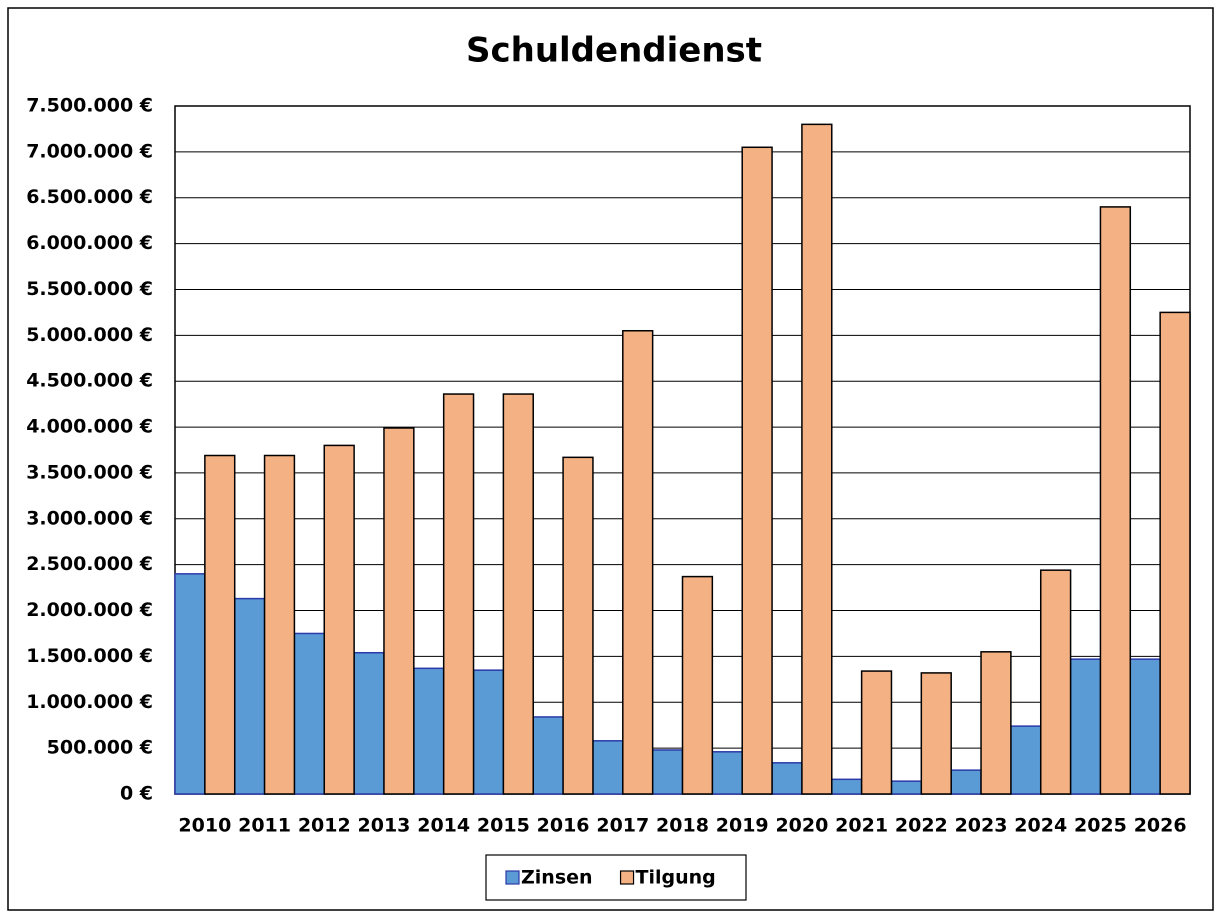  What do you see at coordinates (100, 748) in the screenshot?
I see `y-tick-label: 500.000 €` at bounding box center [100, 748].